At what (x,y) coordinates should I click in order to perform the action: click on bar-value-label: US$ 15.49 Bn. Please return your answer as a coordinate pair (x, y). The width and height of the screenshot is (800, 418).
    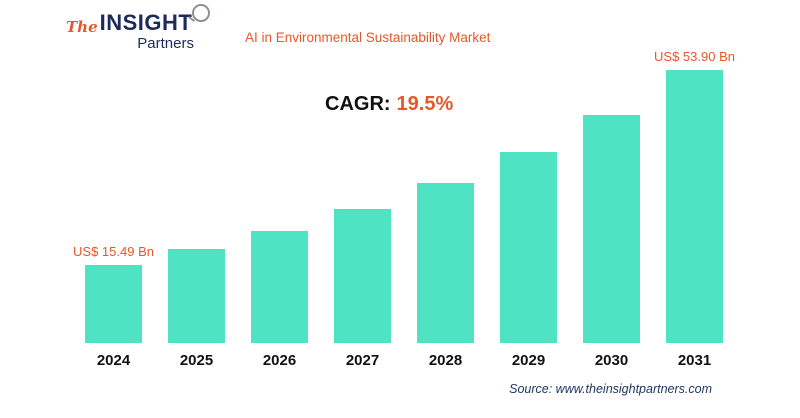
    Looking at the image, I should click on (113, 251).